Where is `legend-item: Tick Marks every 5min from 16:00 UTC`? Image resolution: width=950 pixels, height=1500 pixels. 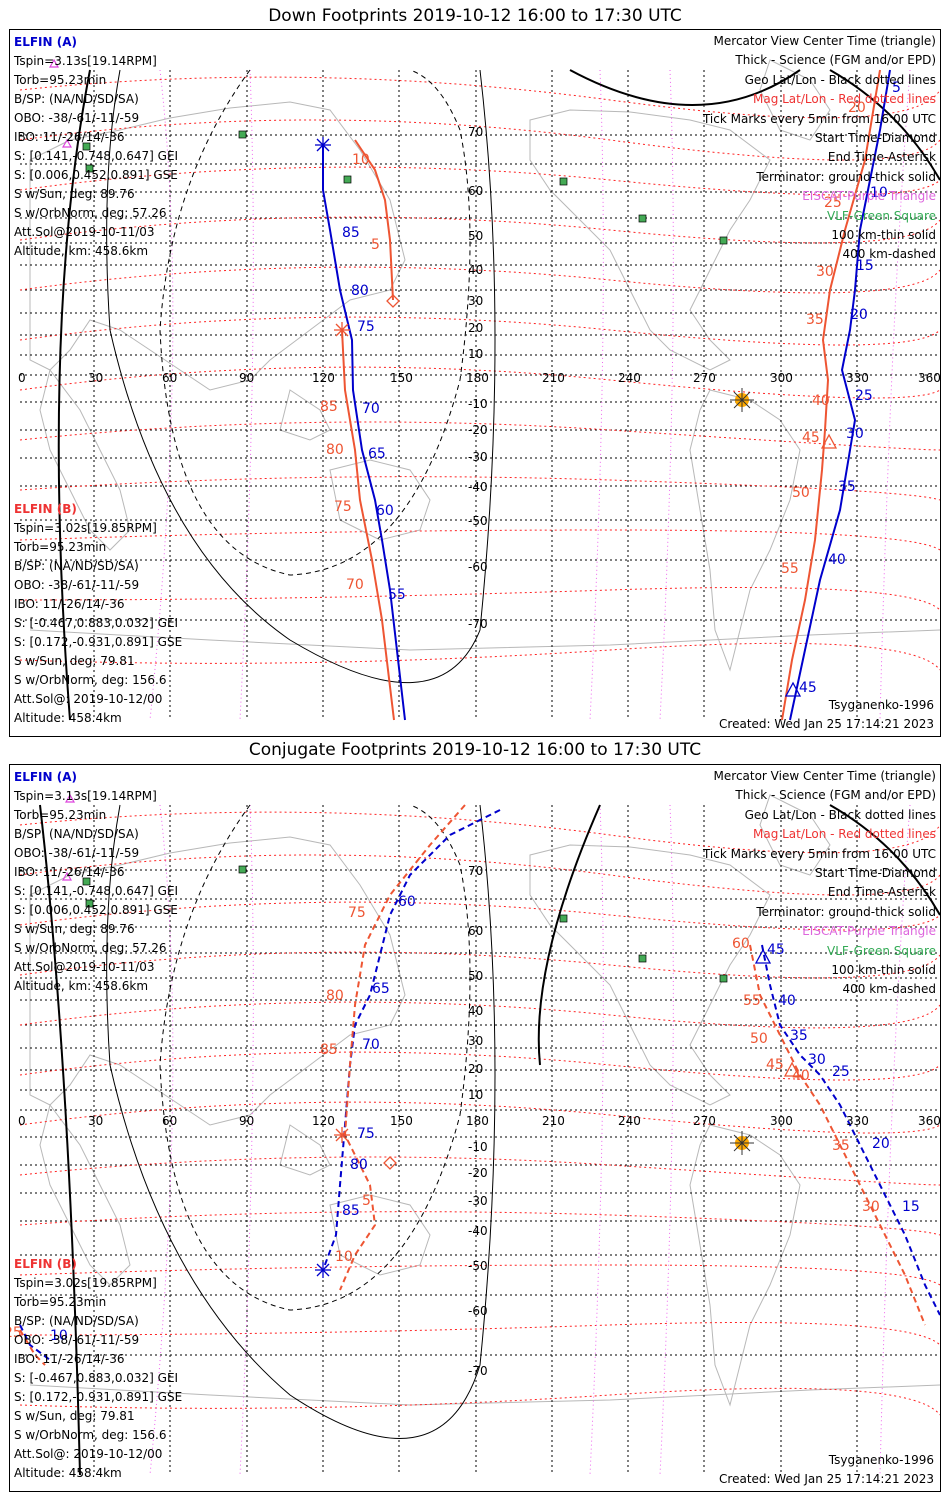
legend-item: Tick Marks every 5min from 16:00 UTC is located at coordinates (819, 118).